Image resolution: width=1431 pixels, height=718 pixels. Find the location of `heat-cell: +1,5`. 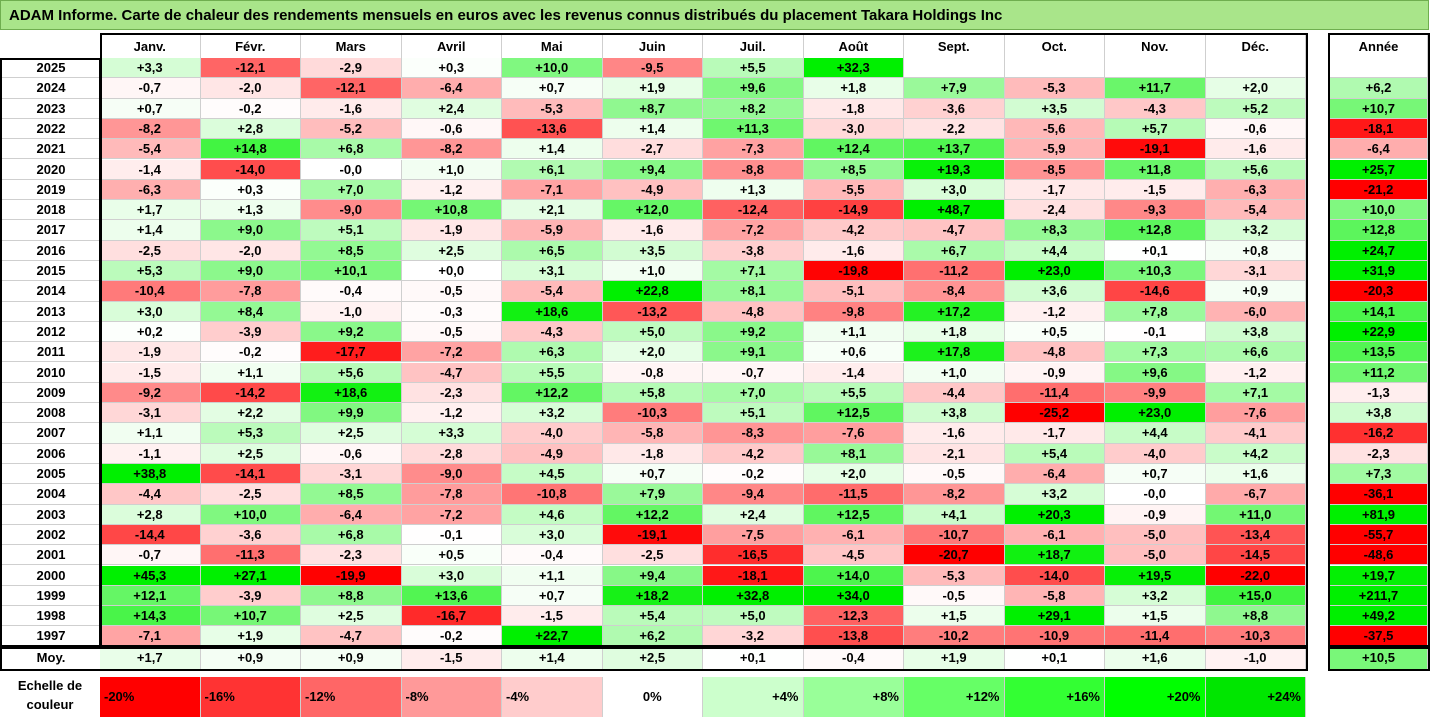

heat-cell: +1,5 is located at coordinates (1155, 616).